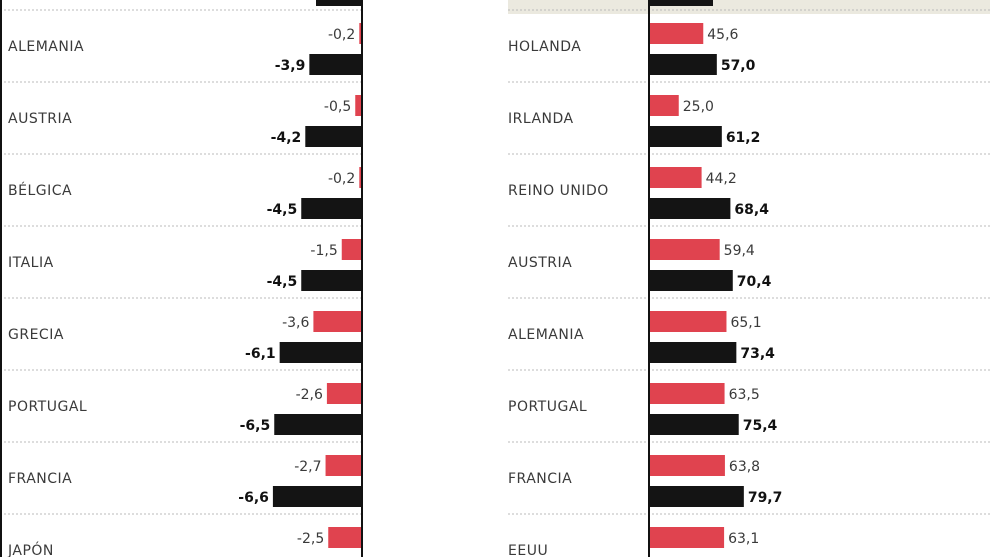 This screenshot has width=990, height=557. Describe the element at coordinates (46, 47) in the screenshot. I see `left-category-label: ALEMANIA` at that location.